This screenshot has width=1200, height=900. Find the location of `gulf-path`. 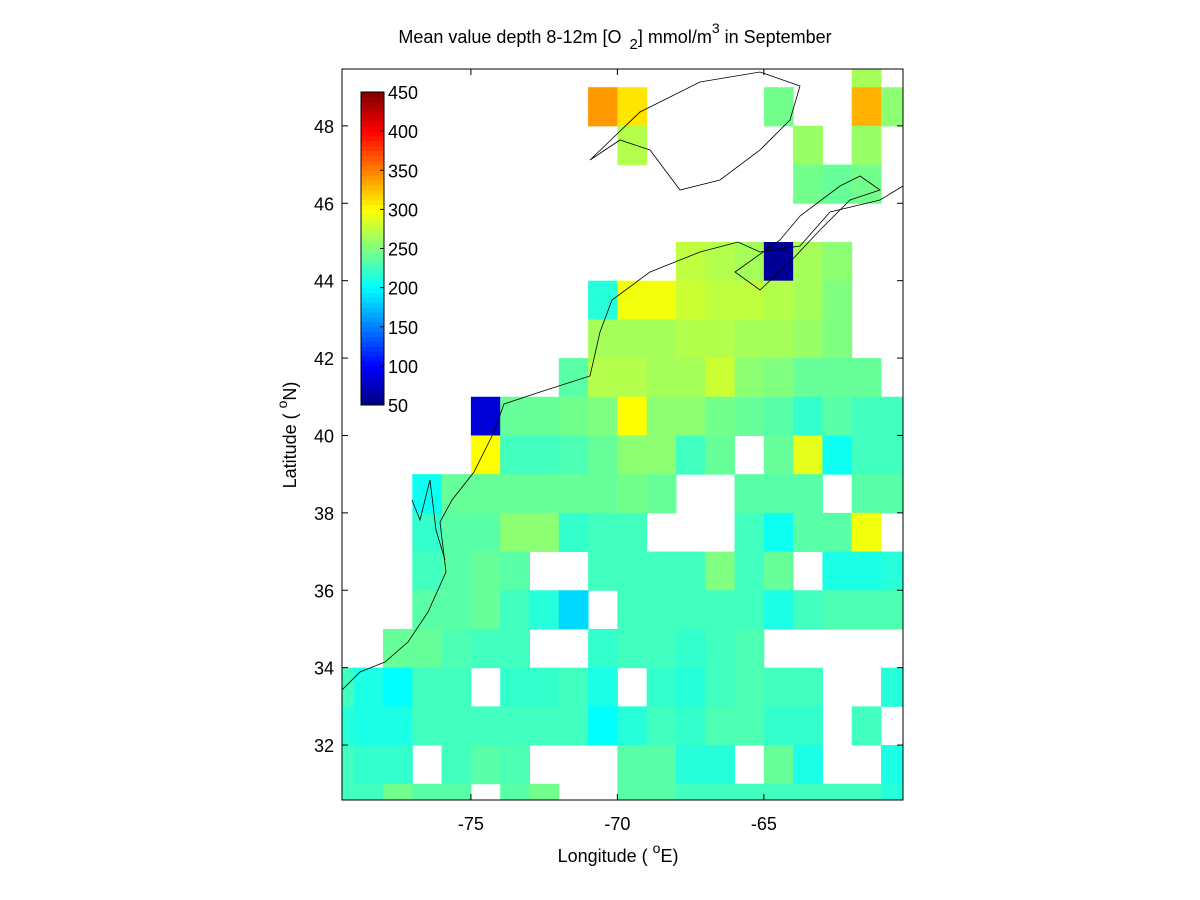

gulf-path is located at coordinates (695, 131).